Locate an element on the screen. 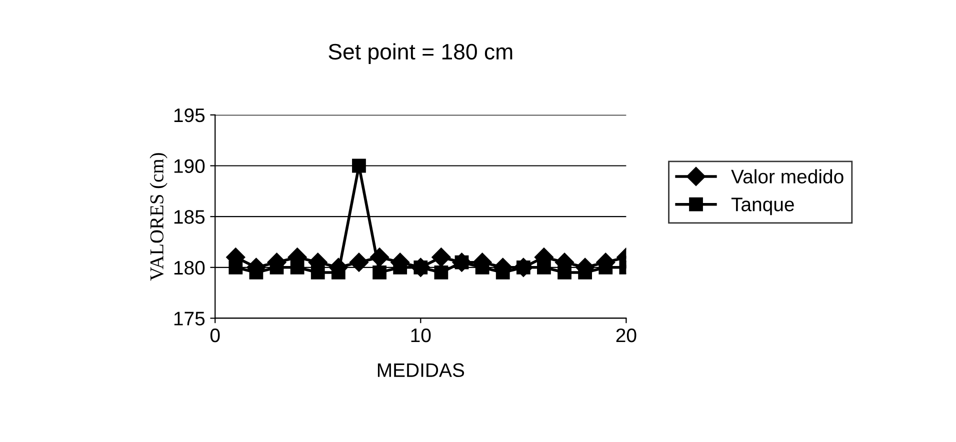 This screenshot has width=956, height=442. x-tick-label: 10 is located at coordinates (421, 335).